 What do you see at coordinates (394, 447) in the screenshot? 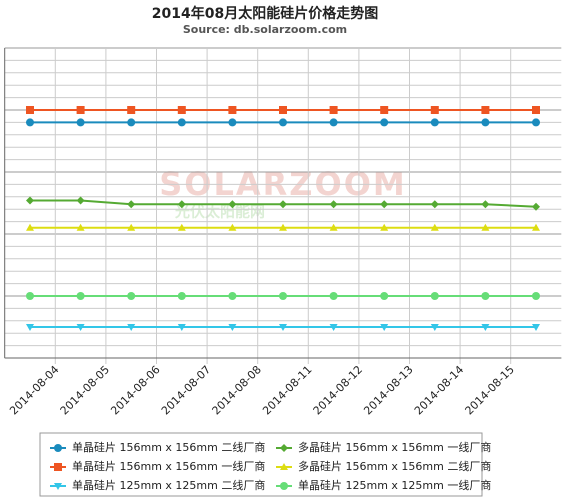
I see `legend-label: 多晶硅片 156mm x 156mm 一线厂商` at bounding box center [394, 447].